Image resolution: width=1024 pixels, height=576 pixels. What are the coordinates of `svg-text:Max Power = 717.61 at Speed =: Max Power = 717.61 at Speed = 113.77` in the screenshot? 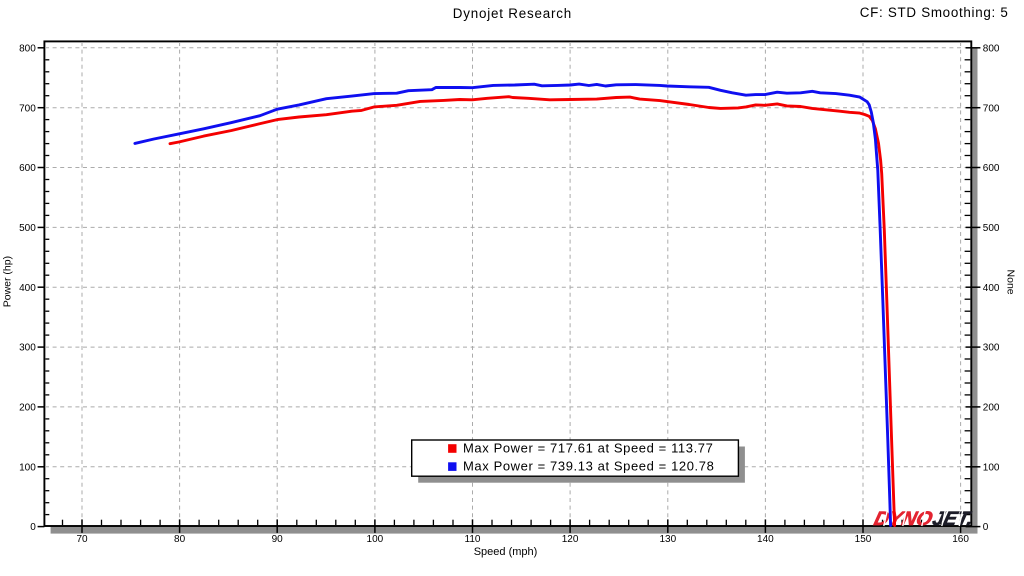 It's located at (588, 447).